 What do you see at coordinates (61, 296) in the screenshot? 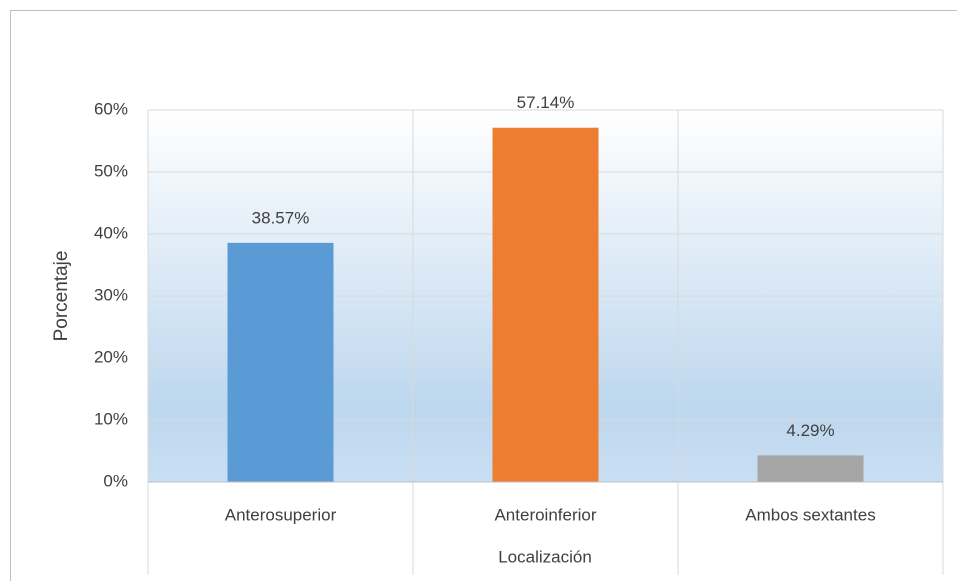
I see `y-axis-title: Porcentaje` at bounding box center [61, 296].